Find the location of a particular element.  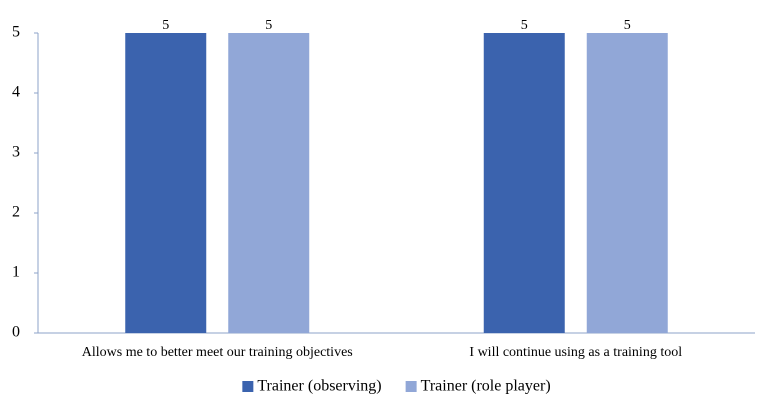

y-tick-label: 1 is located at coordinates (16, 272).